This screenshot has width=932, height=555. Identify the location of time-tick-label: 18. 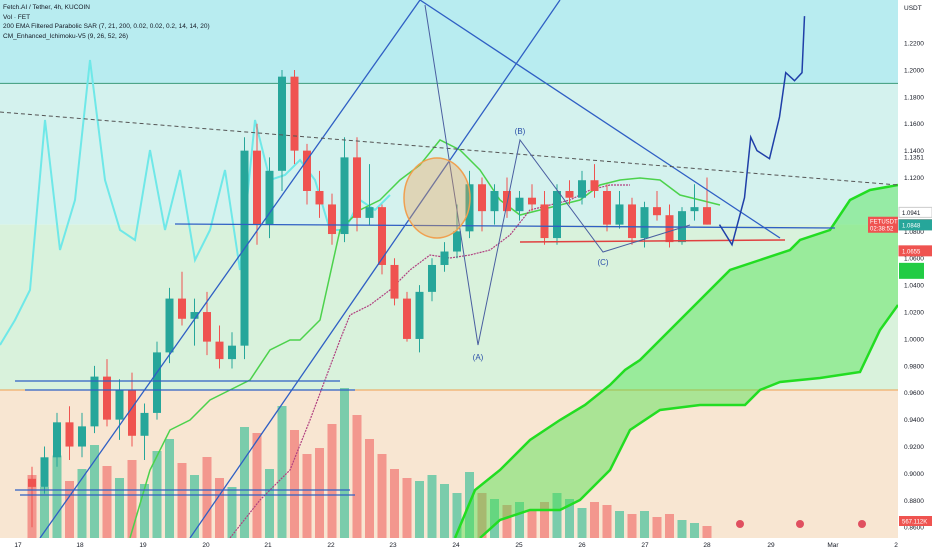
(80, 545).